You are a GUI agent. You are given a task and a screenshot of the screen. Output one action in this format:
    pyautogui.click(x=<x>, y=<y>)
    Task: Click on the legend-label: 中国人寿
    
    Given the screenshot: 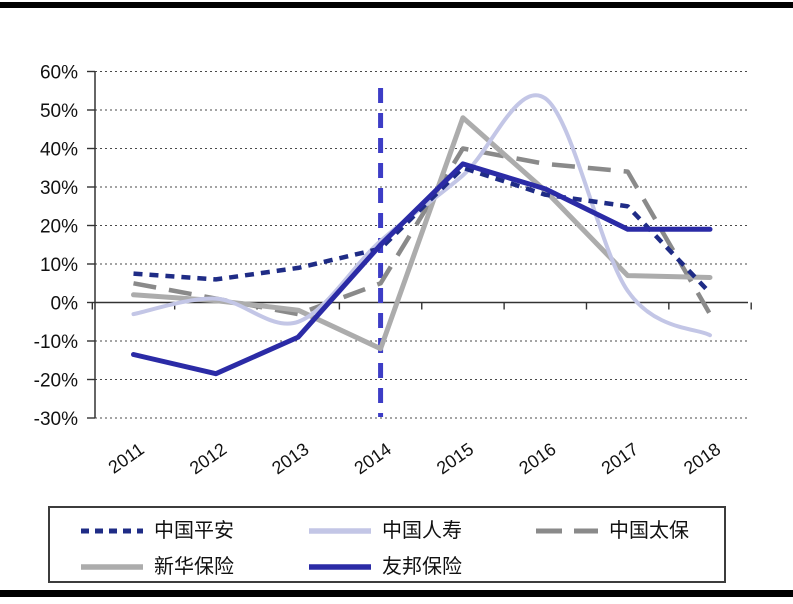 What is the action you would take?
    pyautogui.click(x=422, y=531)
    